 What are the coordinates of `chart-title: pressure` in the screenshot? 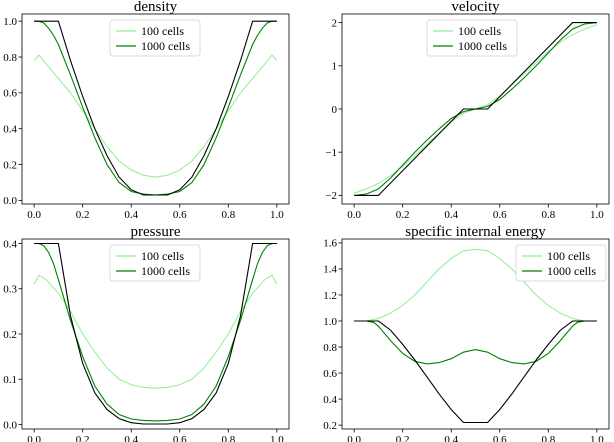 It's located at (156, 232).